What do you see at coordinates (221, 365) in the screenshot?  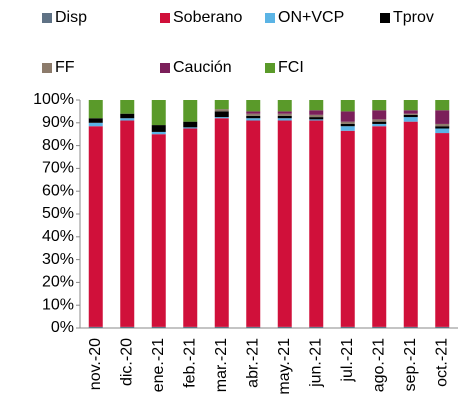 I see `x-tick-label: mar.-21` at bounding box center [221, 365].